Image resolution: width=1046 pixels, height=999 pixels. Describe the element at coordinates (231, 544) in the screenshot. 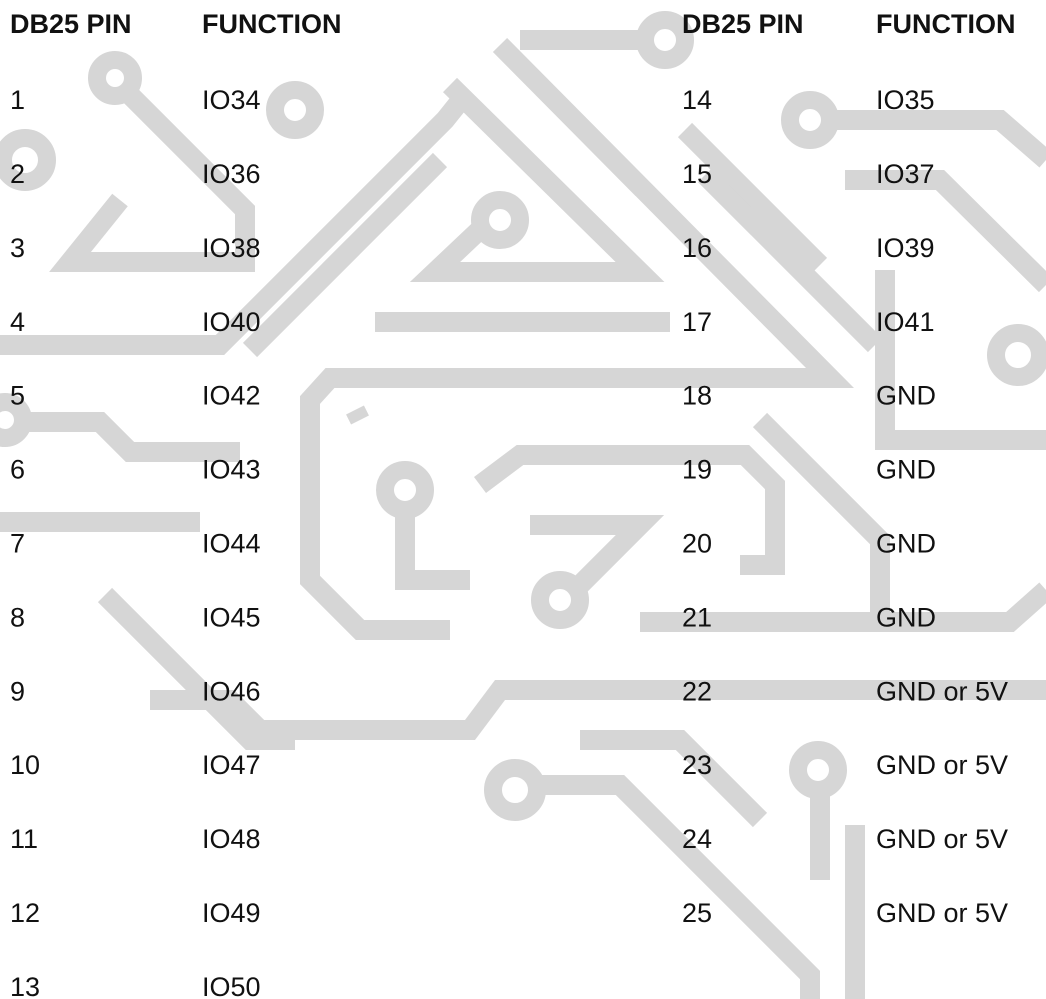

I see `pin-function: IO44` at that location.